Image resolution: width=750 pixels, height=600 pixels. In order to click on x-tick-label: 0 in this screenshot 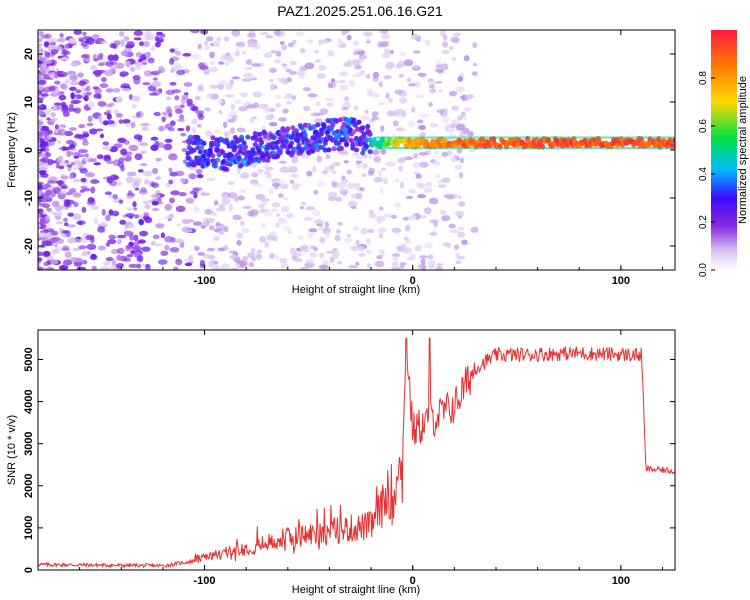, I will do `click(413, 581)`.